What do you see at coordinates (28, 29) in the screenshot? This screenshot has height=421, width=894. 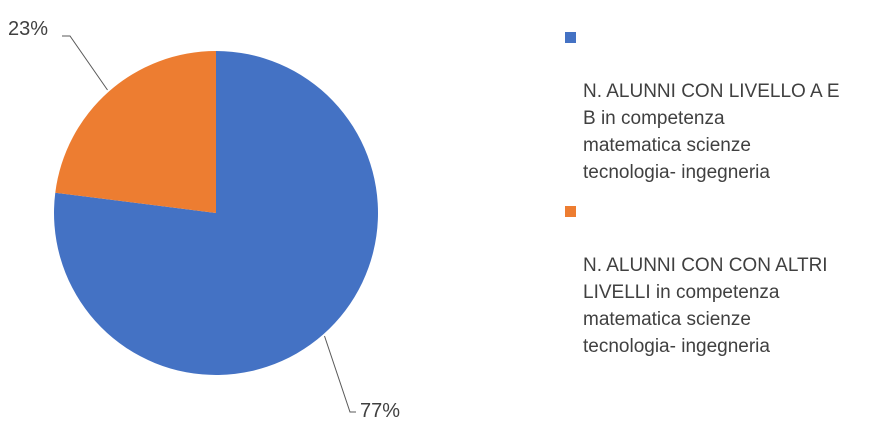 I see `data-label-altri-livelli: 23%` at bounding box center [28, 29].